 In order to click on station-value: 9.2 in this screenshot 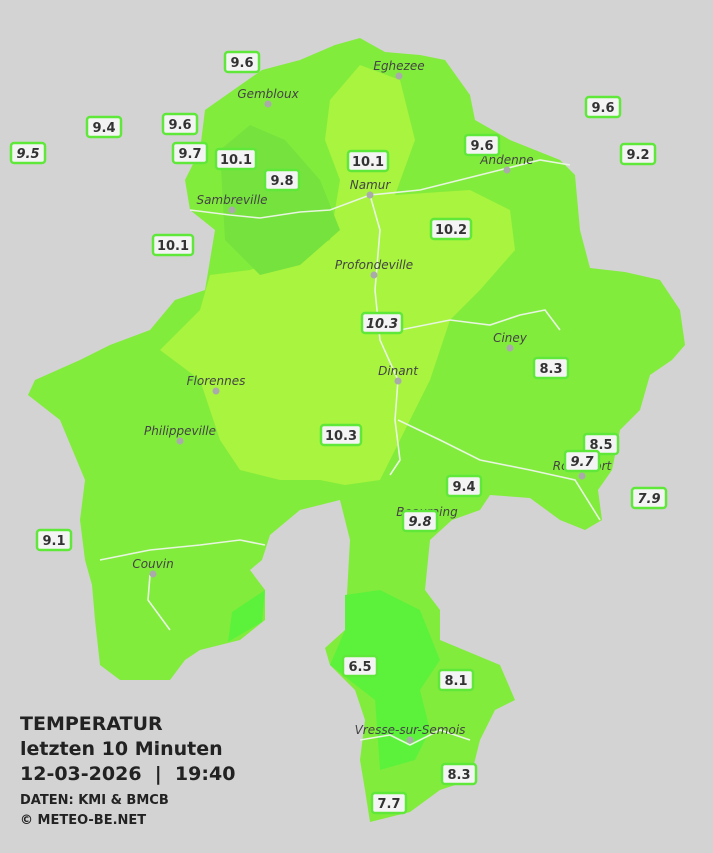, I will do `click(637, 155)`.